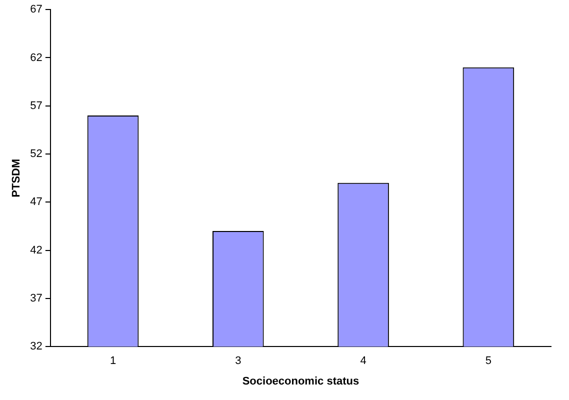 The width and height of the screenshot is (569, 400). I want to click on x-tick-label: 5, so click(488, 361).